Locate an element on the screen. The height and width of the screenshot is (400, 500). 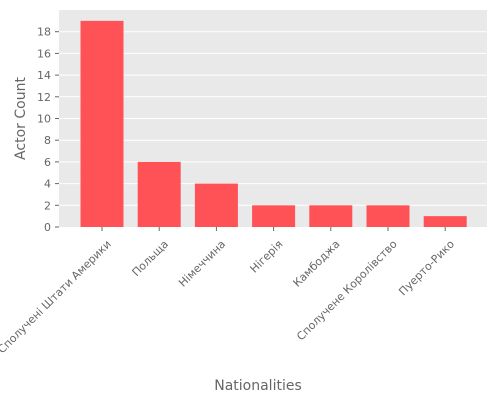
y-tick-label: 8 is located at coordinates (47, 140).